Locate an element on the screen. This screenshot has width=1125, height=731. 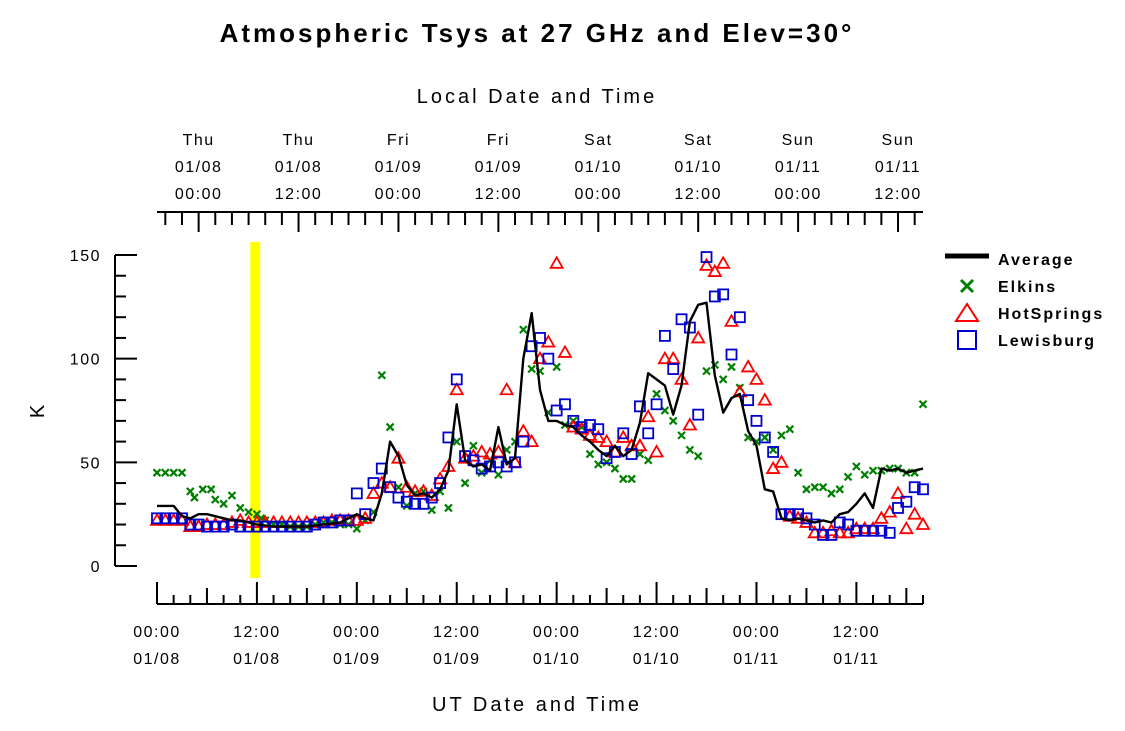
legend-swatch-elkins is located at coordinates (967, 286).